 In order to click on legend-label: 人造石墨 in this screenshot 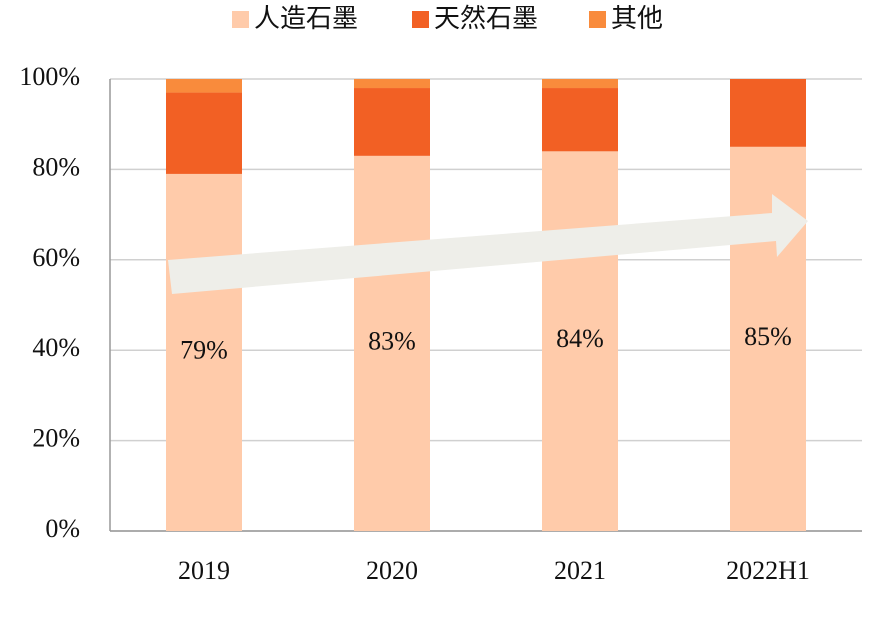, I will do `click(306, 18)`.